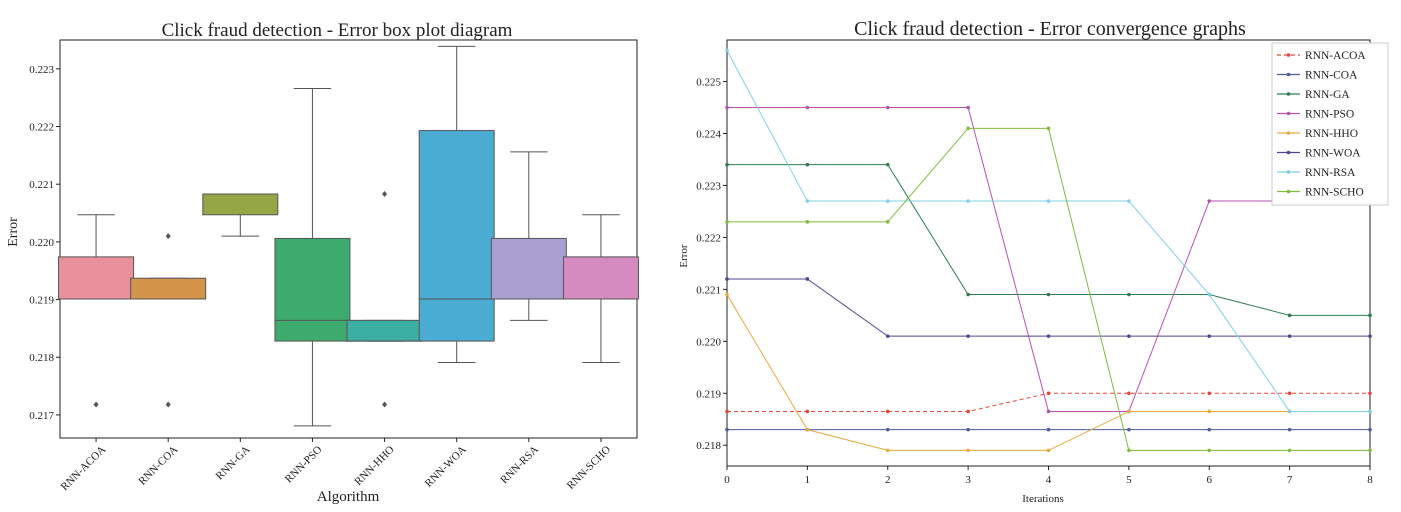 This screenshot has width=1401, height=512. What do you see at coordinates (1048, 307) in the screenshot?
I see `series-rnn-woa` at bounding box center [1048, 307].